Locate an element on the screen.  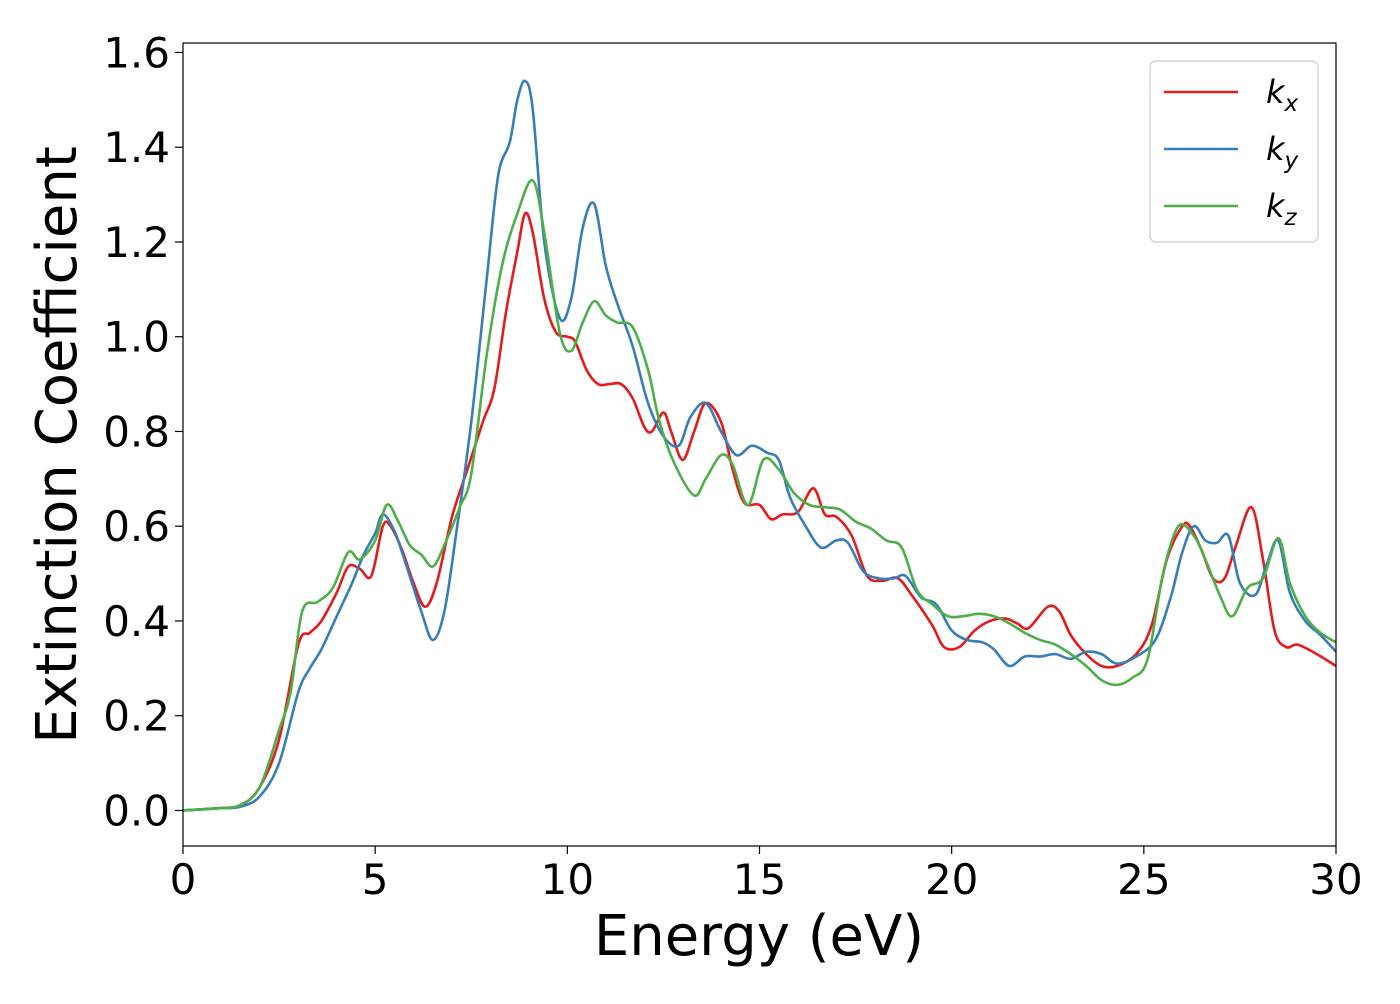
y-tick-label: 1.2 is located at coordinates (136, 242).